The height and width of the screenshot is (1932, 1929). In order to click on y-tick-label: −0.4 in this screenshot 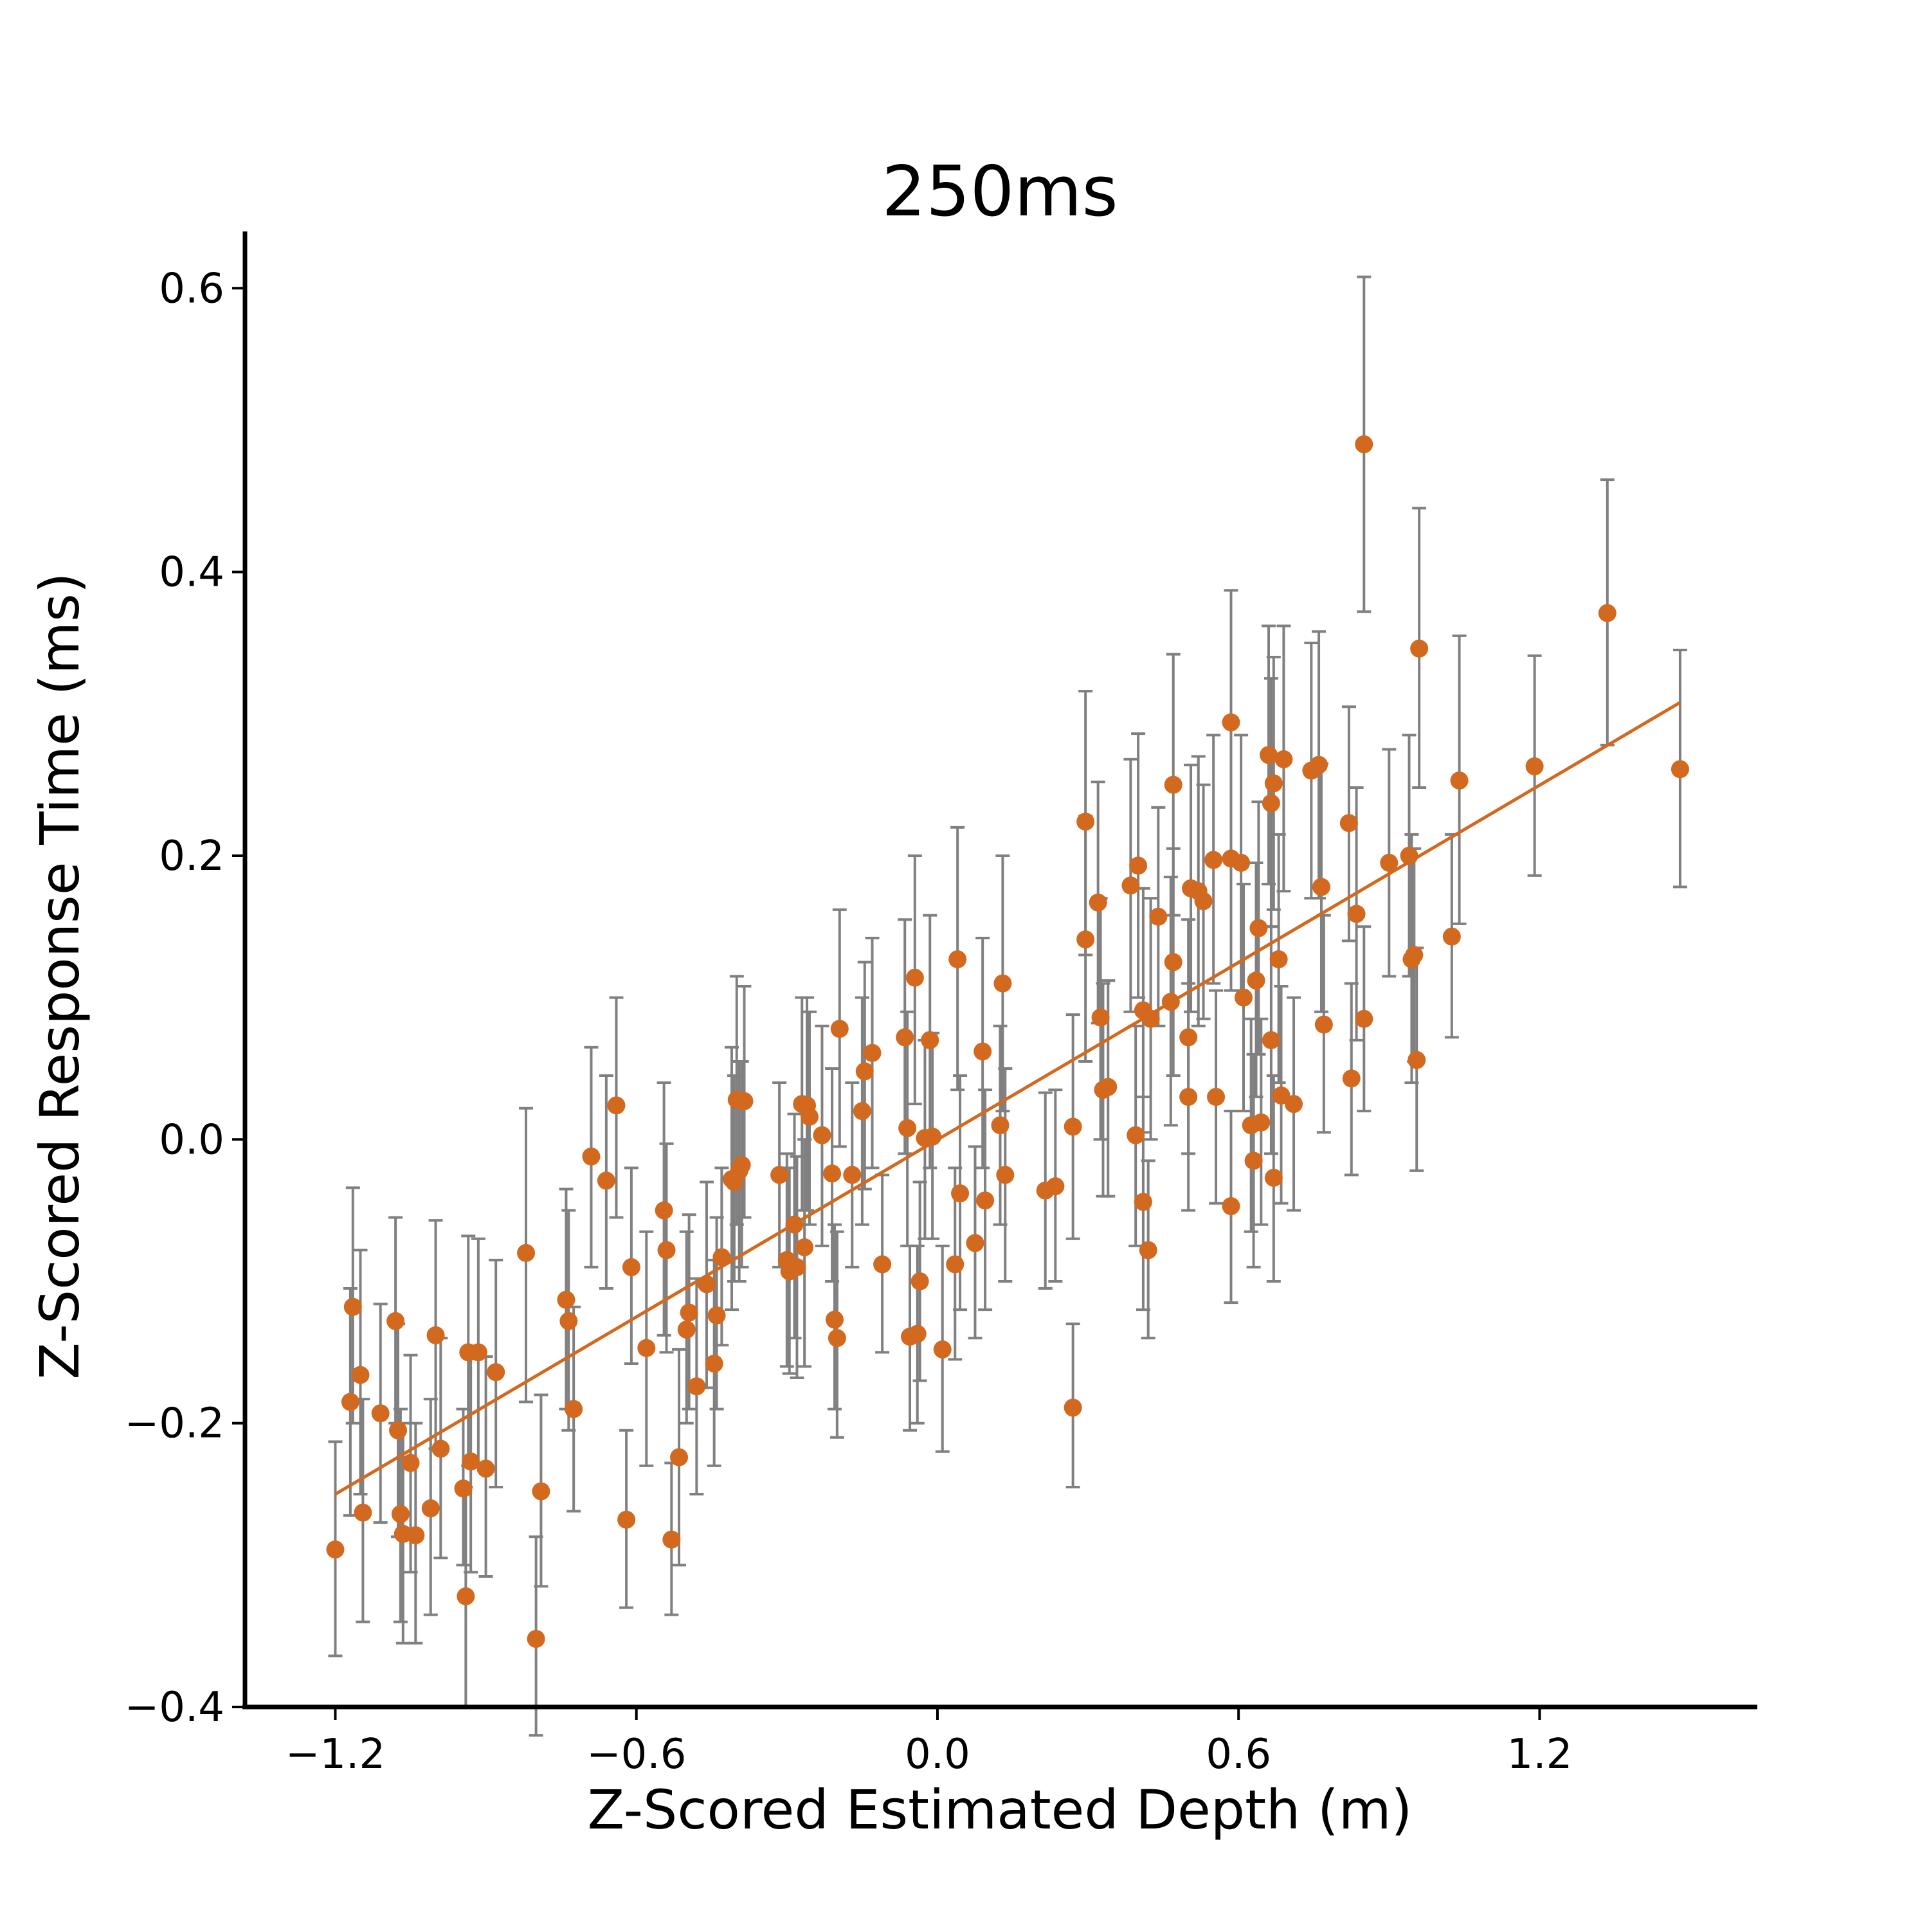, I will do `click(174, 1707)`.